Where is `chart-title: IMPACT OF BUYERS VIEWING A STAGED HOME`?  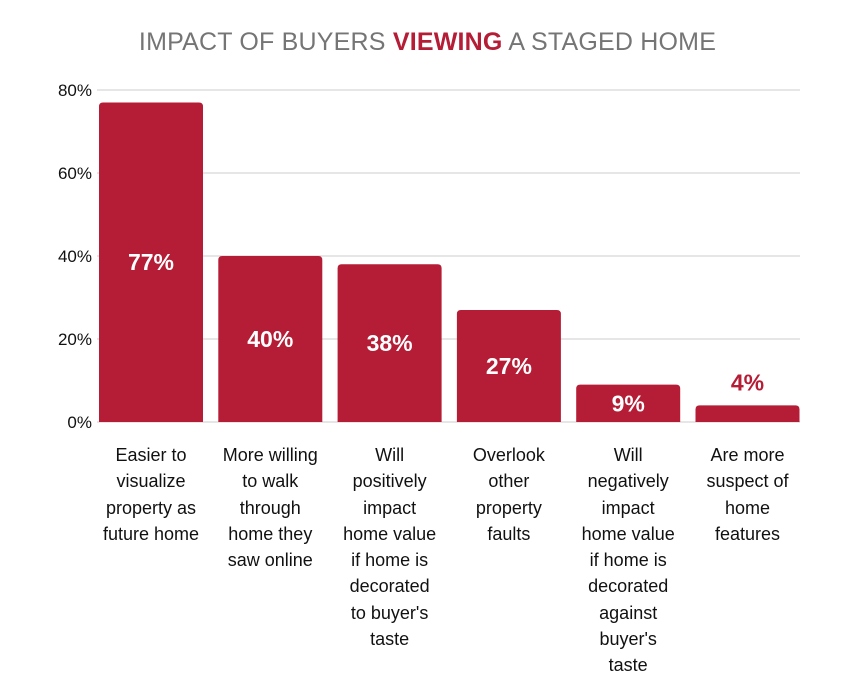
chart-title: IMPACT OF BUYERS VIEWING A STAGED HOME is located at coordinates (427, 42).